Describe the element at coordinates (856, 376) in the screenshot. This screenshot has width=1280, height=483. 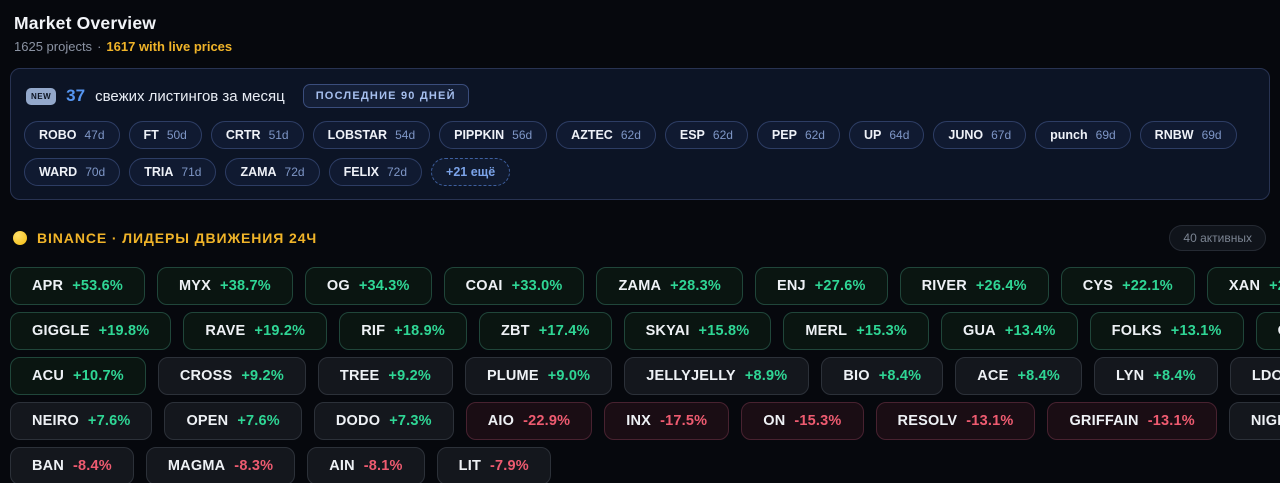
I see `mover-symbol: BIO` at that location.